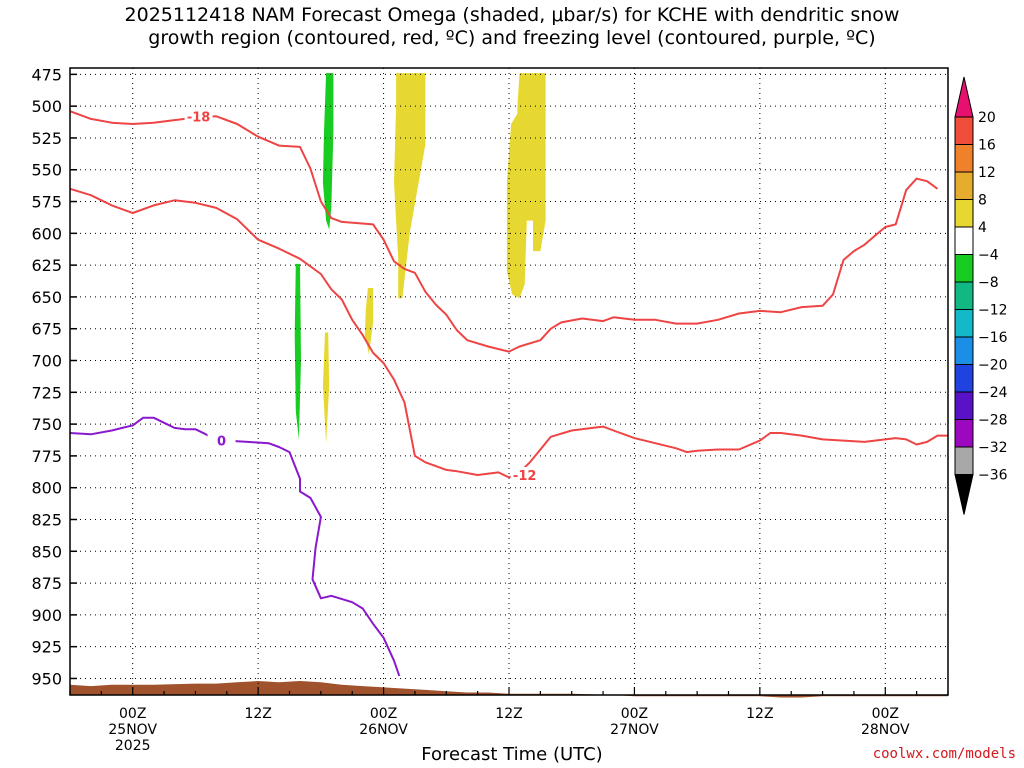 This screenshot has width=1024, height=768. Describe the element at coordinates (993, 393) in the screenshot. I see `colorbar-label: −24` at that location.